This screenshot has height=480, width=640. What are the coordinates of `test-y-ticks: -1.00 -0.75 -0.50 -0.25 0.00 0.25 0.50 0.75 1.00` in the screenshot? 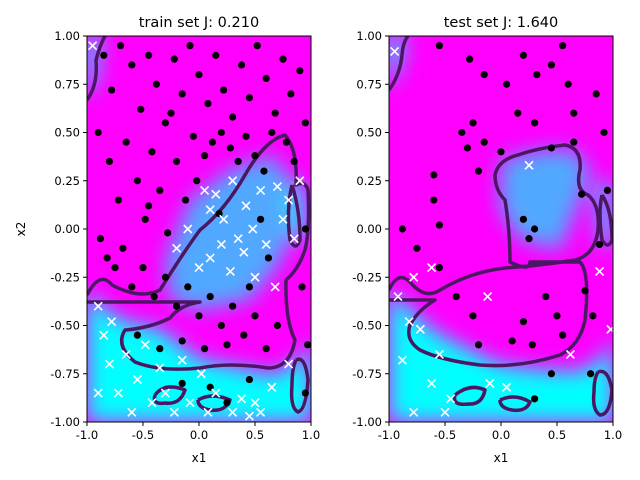 It's located at (370, 229).